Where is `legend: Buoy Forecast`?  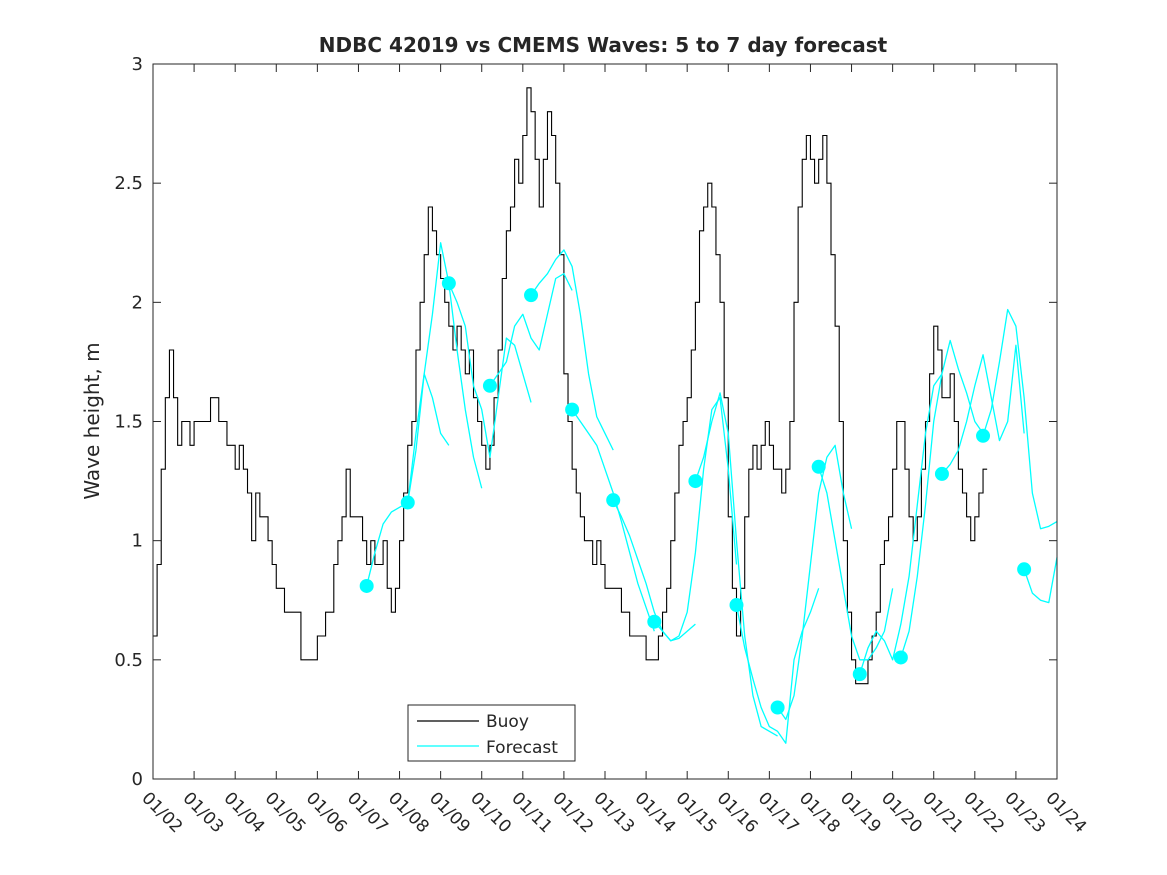
legend: Buoy Forecast is located at coordinates (491, 733).